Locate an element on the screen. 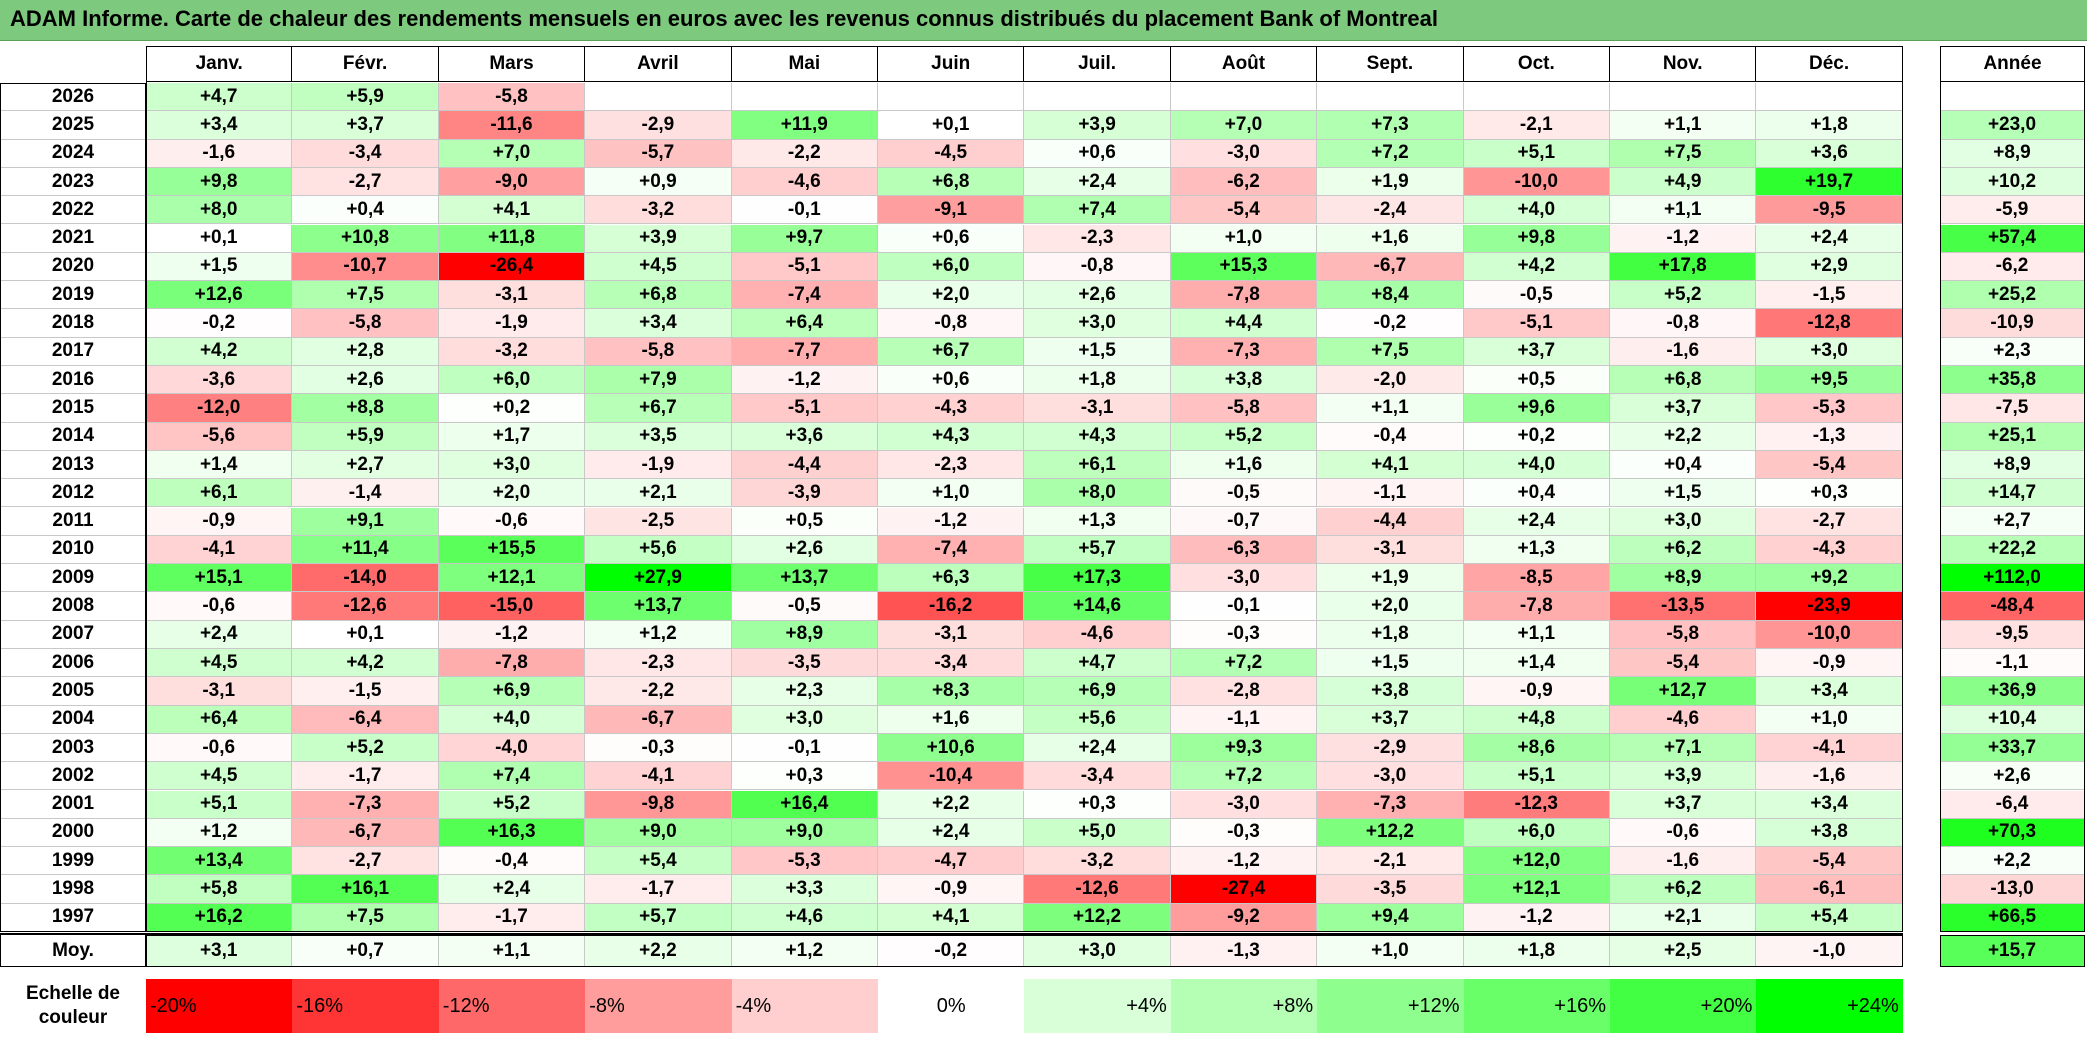 The height and width of the screenshot is (1037, 2087). heatmap-cell: +0,1 is located at coordinates (951, 125).